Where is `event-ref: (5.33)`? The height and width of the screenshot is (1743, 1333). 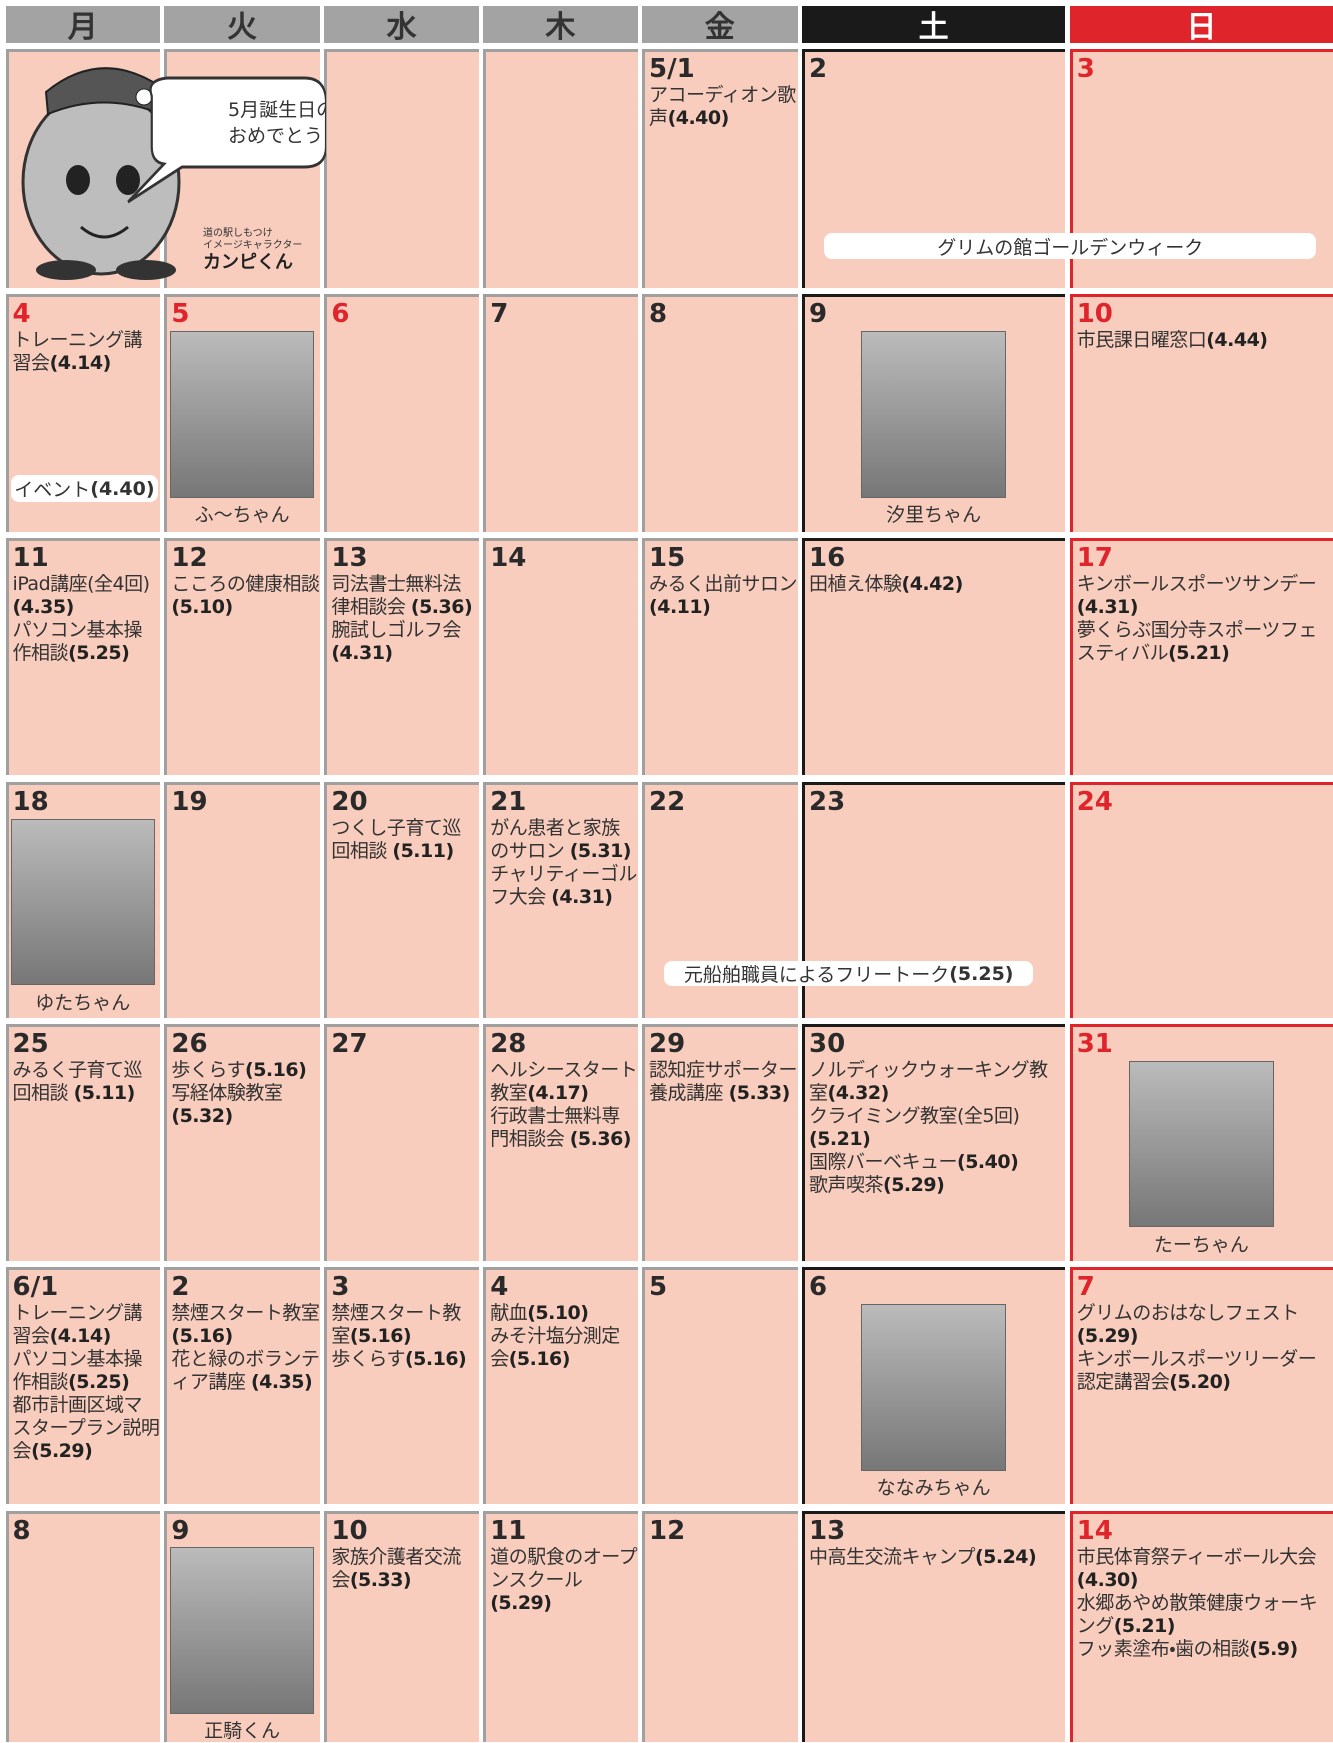 event-ref: (5.33) is located at coordinates (759, 1093).